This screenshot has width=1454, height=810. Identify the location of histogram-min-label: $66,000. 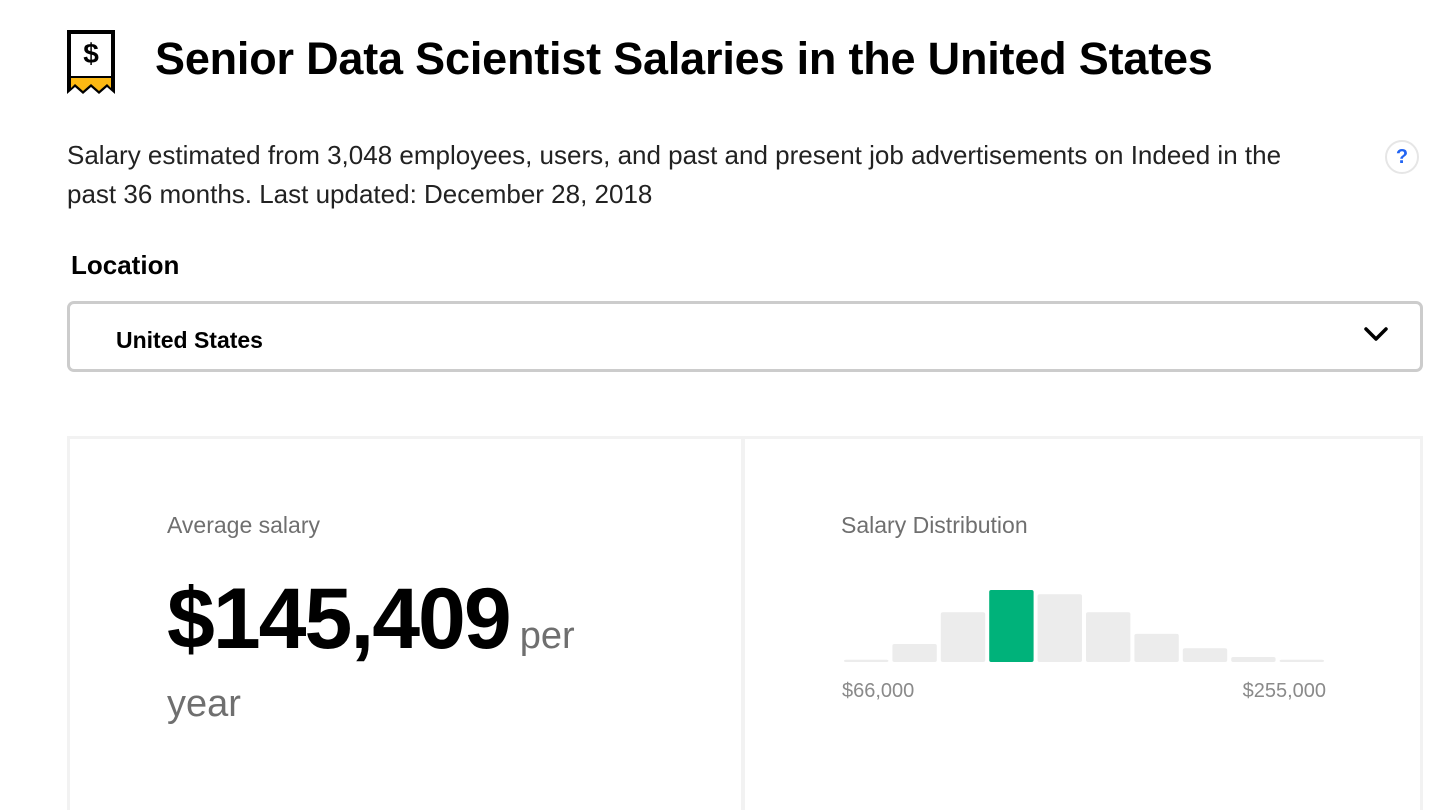
(878, 691).